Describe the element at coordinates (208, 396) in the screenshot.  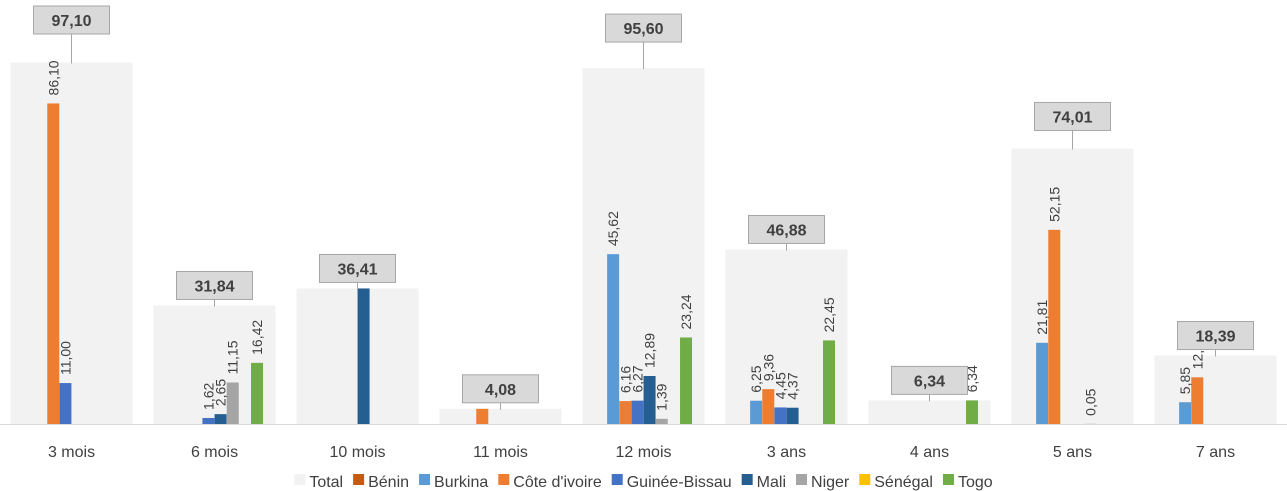
I see `value-label: 1,62` at that location.